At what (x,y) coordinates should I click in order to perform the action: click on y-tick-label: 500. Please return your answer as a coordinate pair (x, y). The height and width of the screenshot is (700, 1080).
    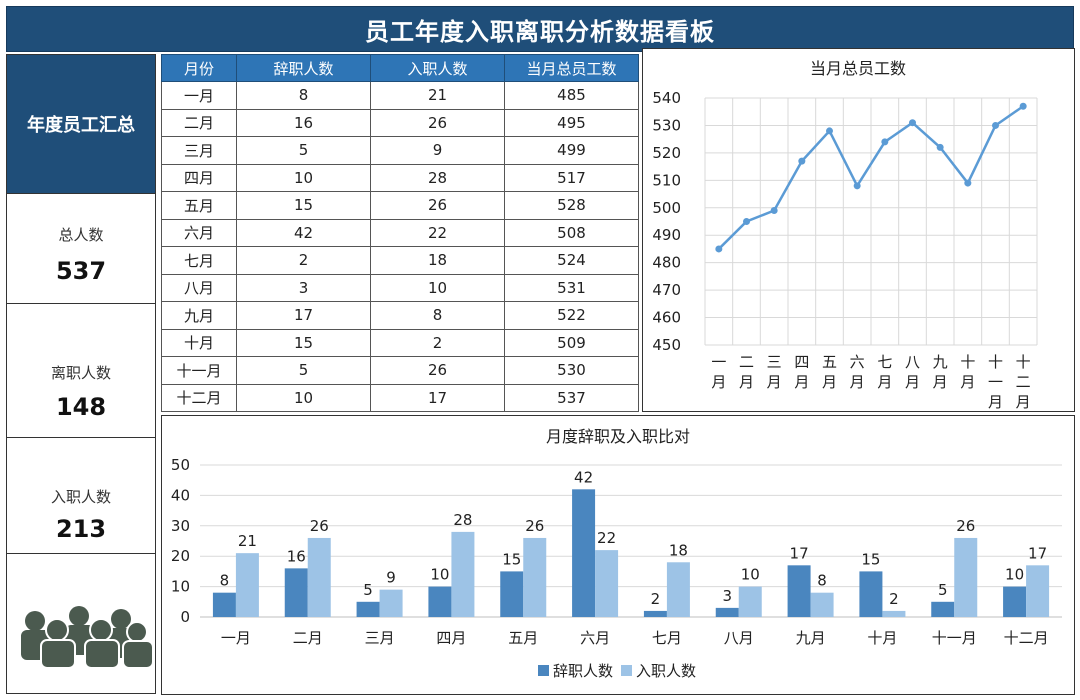
    Looking at the image, I should click on (666, 208).